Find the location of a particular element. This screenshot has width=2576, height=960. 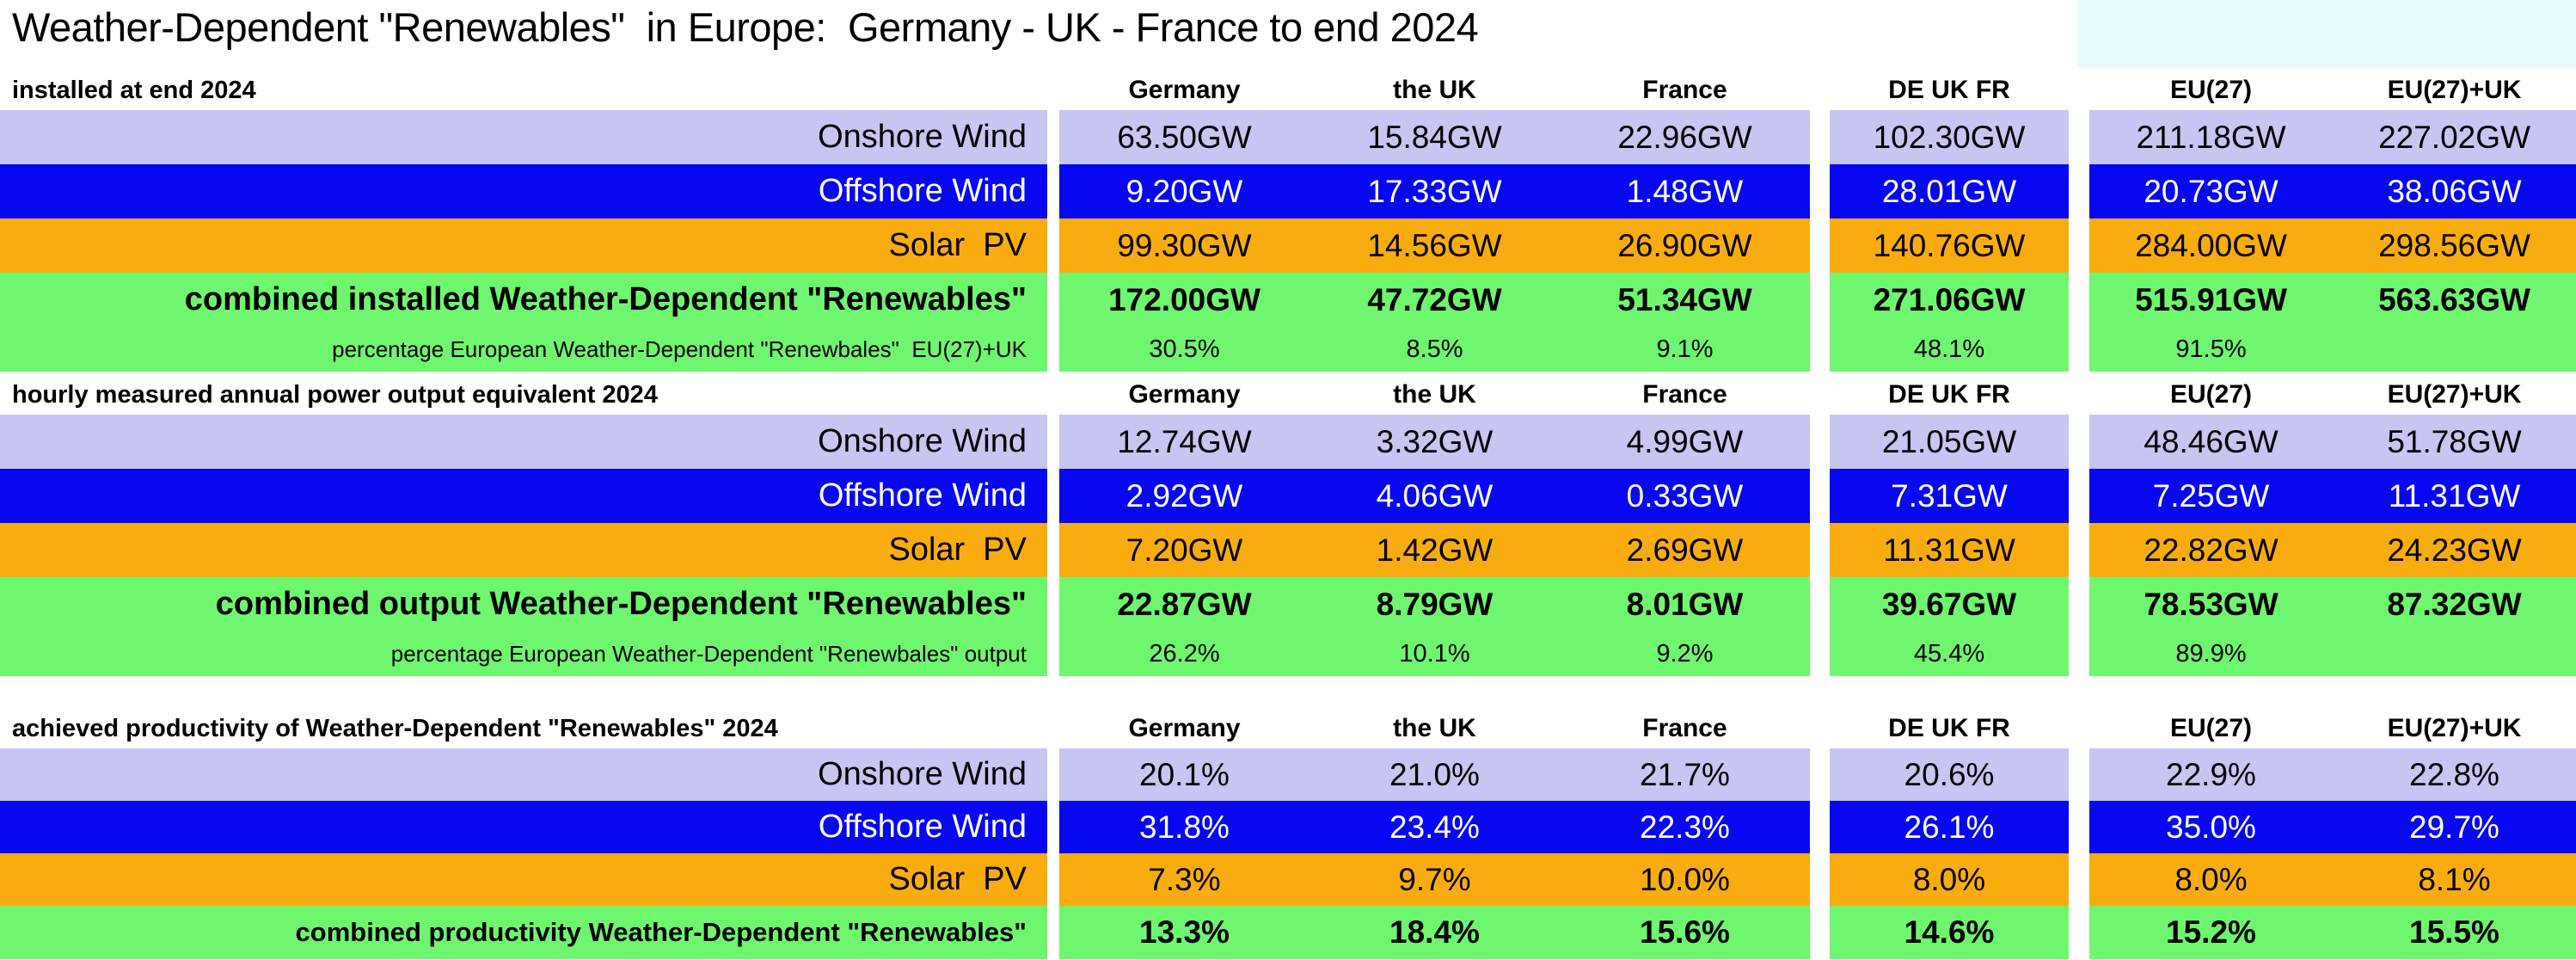

value-cell: 21.7% is located at coordinates (1685, 774).